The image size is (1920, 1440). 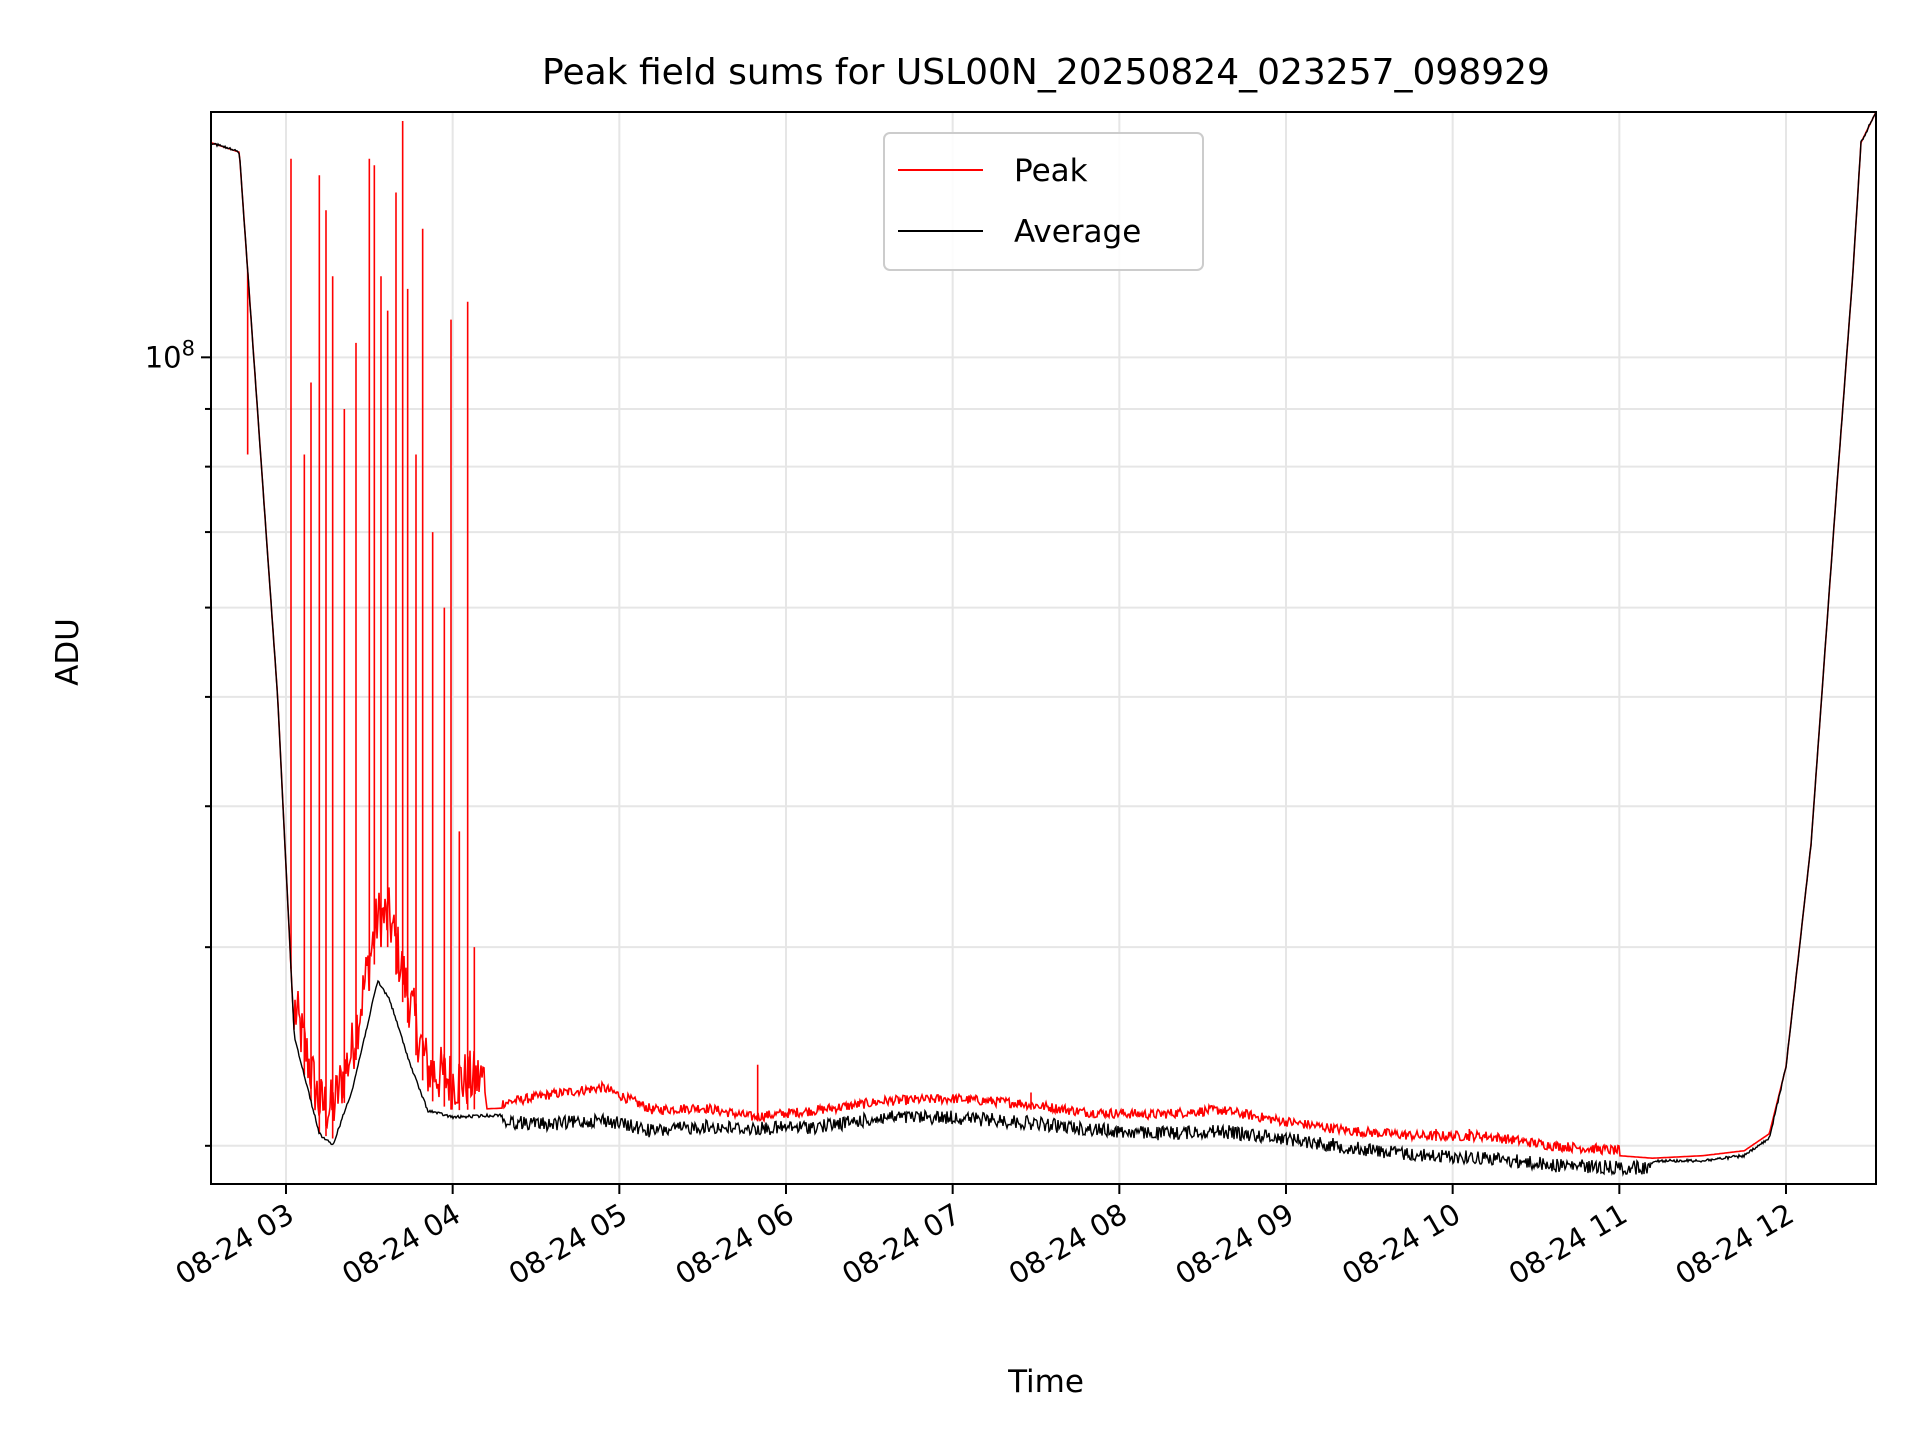 What do you see at coordinates (188, 348) in the screenshot?
I see `y-tick-label-exponent: 8` at bounding box center [188, 348].